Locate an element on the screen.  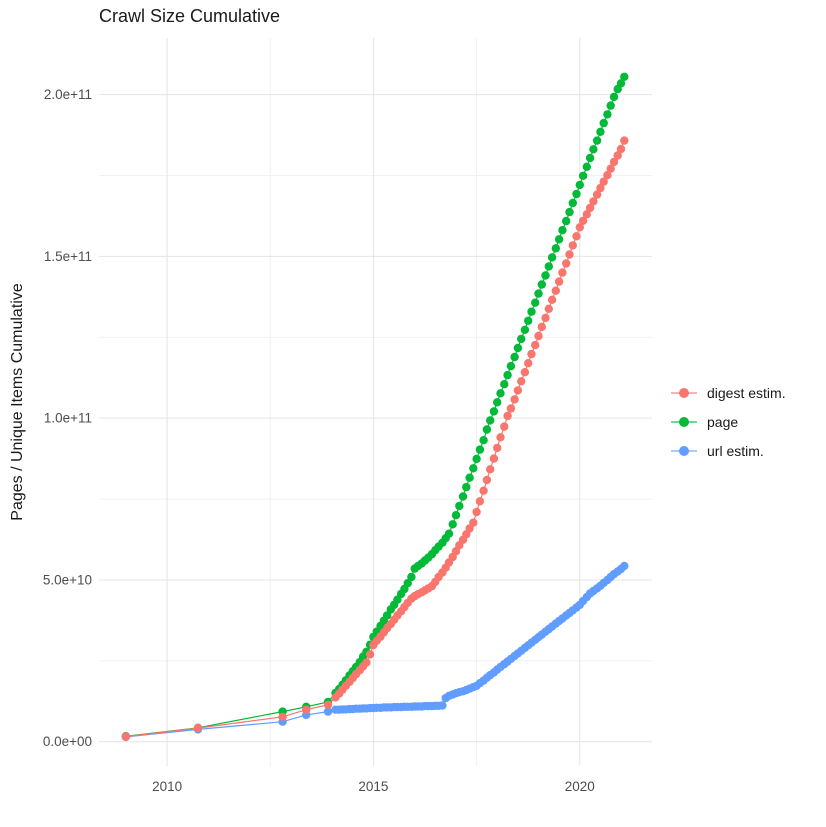
x-axis-tick-label: 2020 is located at coordinates (580, 786).